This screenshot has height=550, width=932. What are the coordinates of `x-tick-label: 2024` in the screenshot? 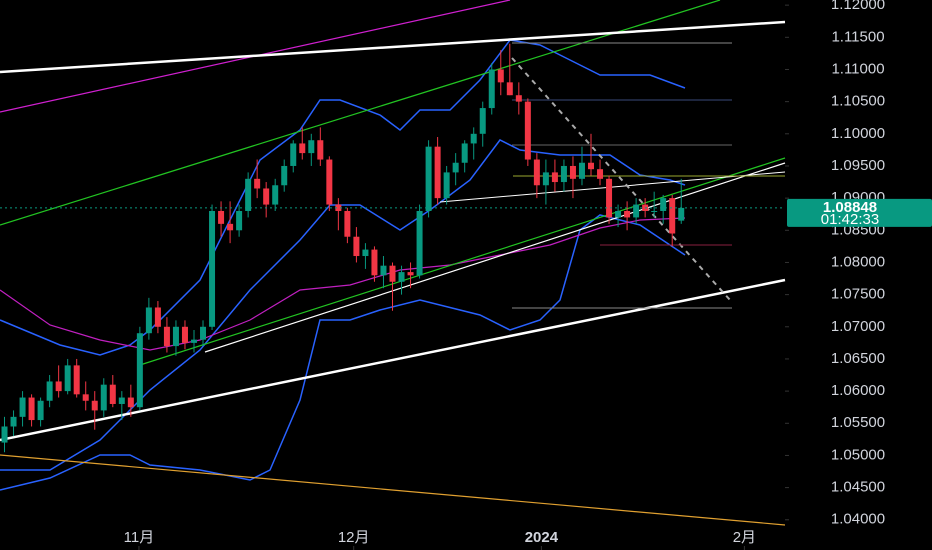 It's located at (542, 537).